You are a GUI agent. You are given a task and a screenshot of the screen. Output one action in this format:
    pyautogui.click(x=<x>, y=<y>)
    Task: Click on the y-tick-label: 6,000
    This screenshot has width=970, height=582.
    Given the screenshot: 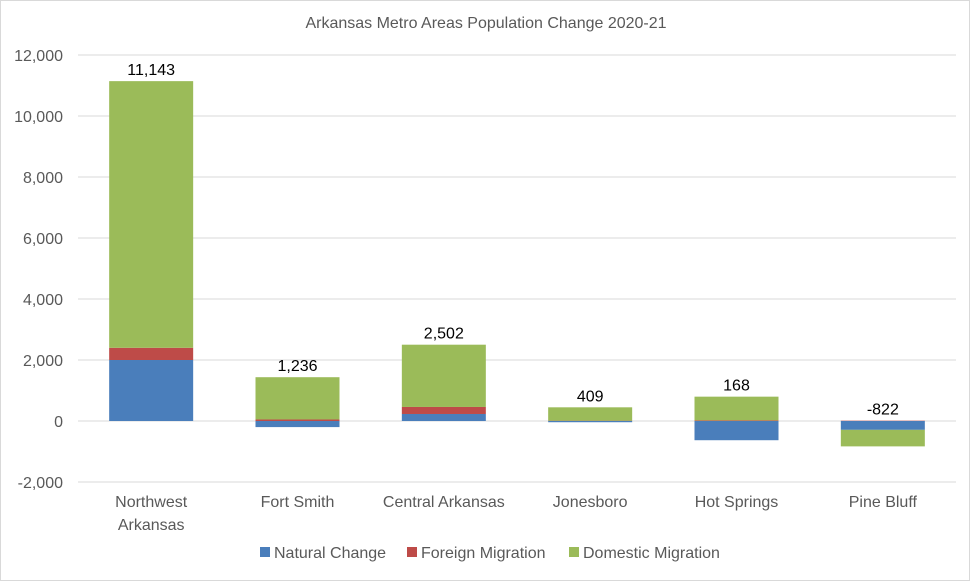 What is the action you would take?
    pyautogui.click(x=43, y=239)
    